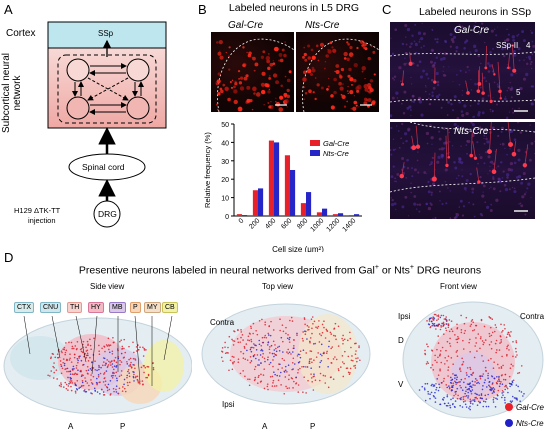 This screenshot has height=436, width=560. What do you see at coordinates (78, 70) in the screenshot?
I see `network-node` at bounding box center [78, 70].